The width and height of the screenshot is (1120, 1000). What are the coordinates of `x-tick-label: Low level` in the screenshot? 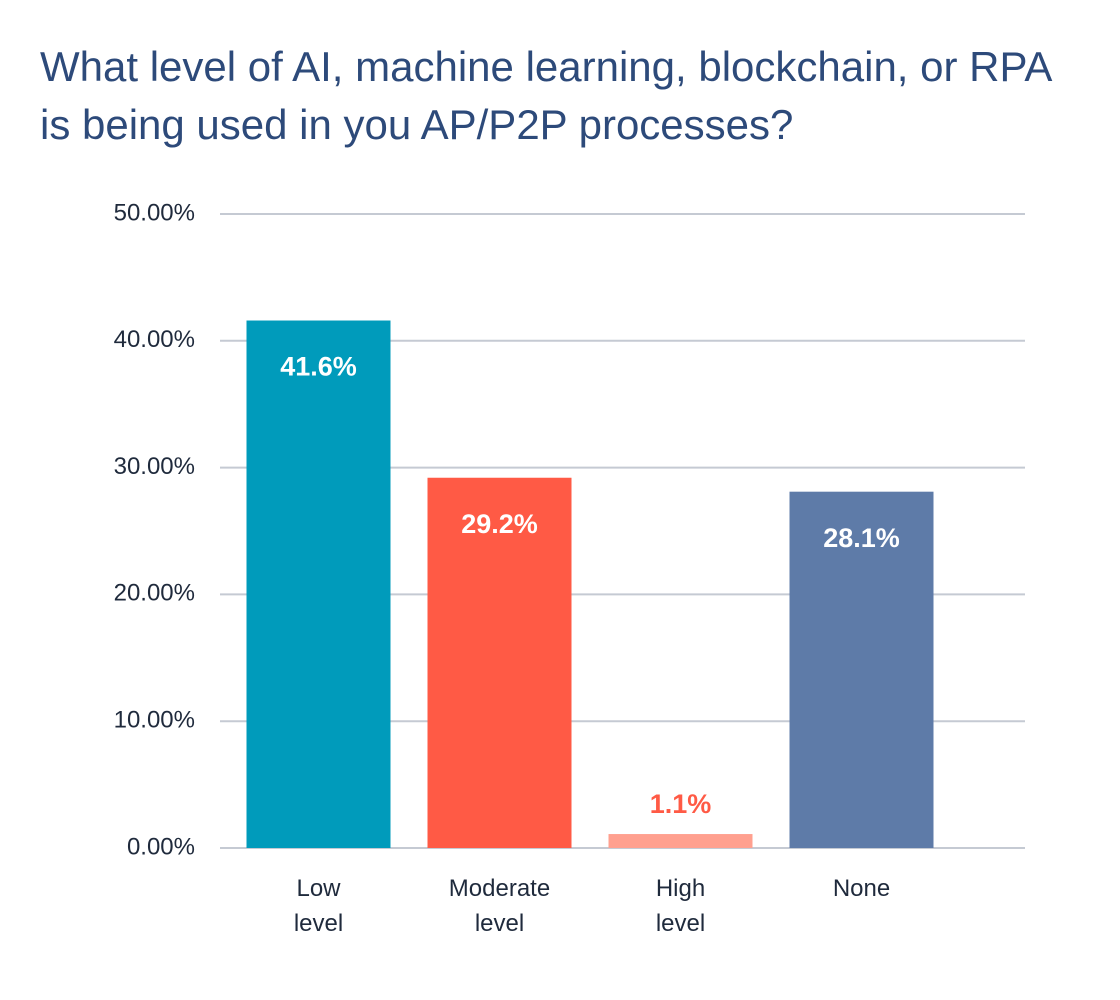 It's located at (318, 906).